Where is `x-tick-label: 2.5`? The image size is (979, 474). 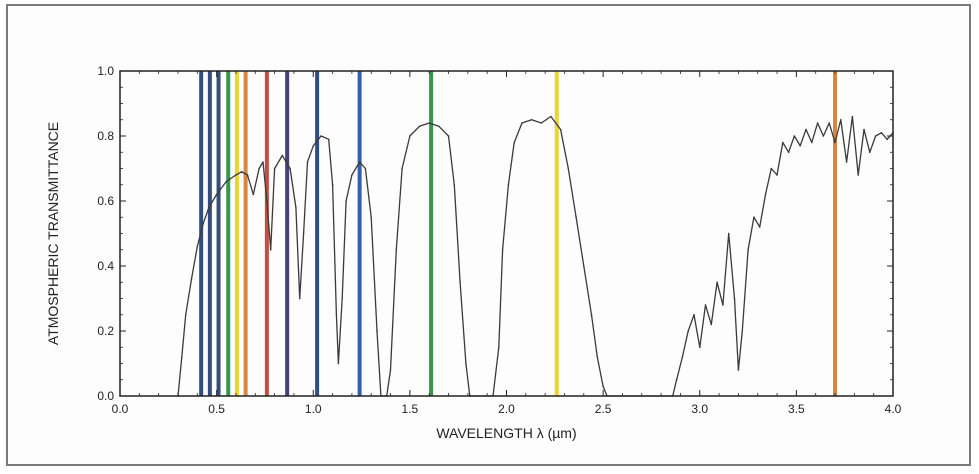
x-tick-label: 2.5 is located at coordinates (603, 409).